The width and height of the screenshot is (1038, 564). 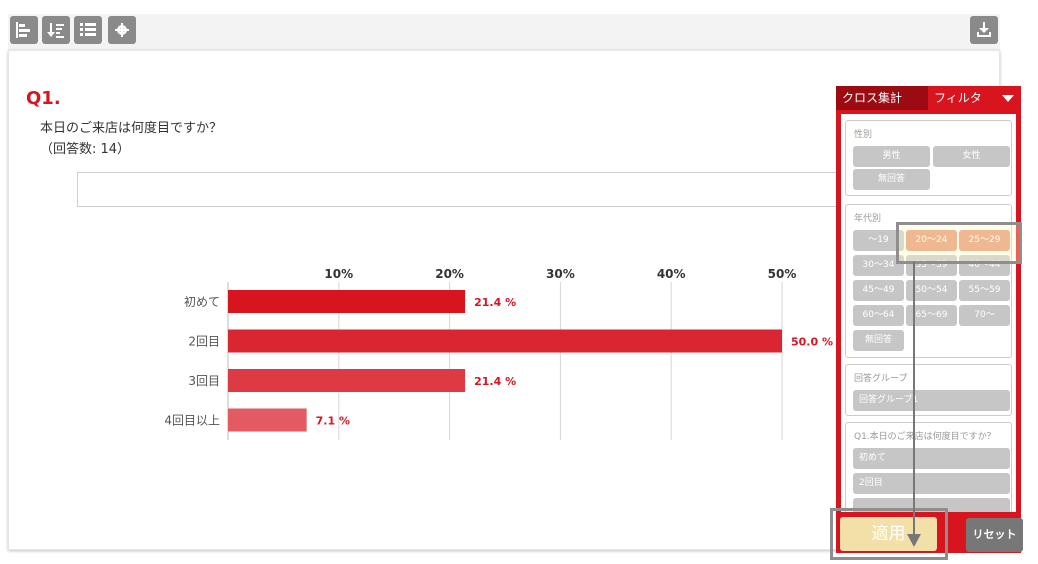 What do you see at coordinates (931, 265) in the screenshot?
I see `chip-age: 35〜39` at bounding box center [931, 265].